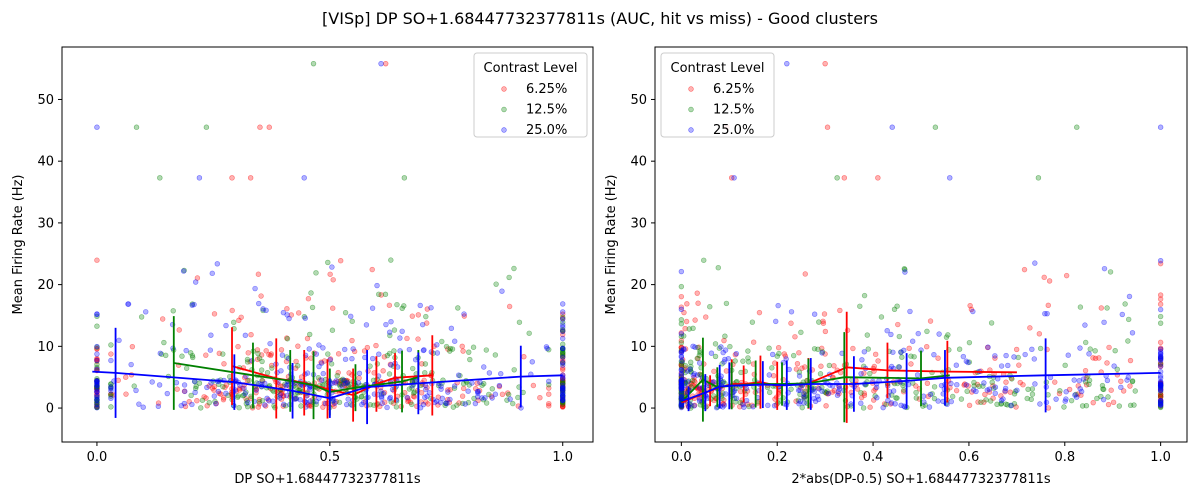 The height and width of the screenshot is (500, 1200). Describe the element at coordinates (327, 479) in the screenshot. I see `x-axis-label: DP SO+1.68447732377811s` at that location.